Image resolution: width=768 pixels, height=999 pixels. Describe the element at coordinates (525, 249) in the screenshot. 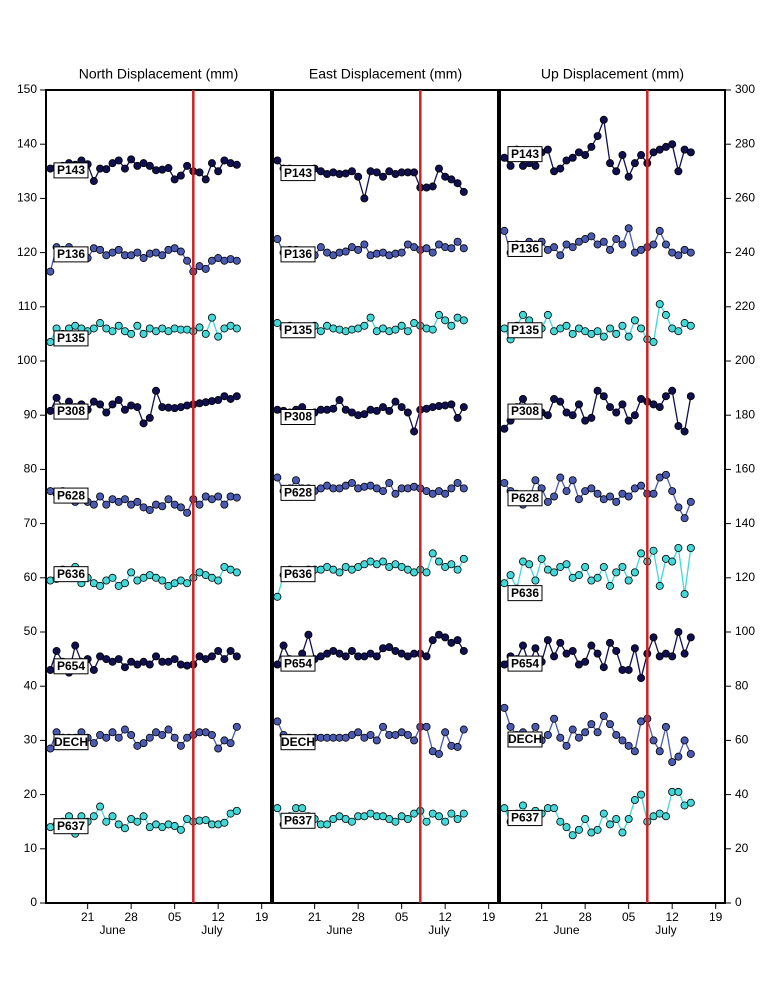

I see `station-label: P136` at that location.